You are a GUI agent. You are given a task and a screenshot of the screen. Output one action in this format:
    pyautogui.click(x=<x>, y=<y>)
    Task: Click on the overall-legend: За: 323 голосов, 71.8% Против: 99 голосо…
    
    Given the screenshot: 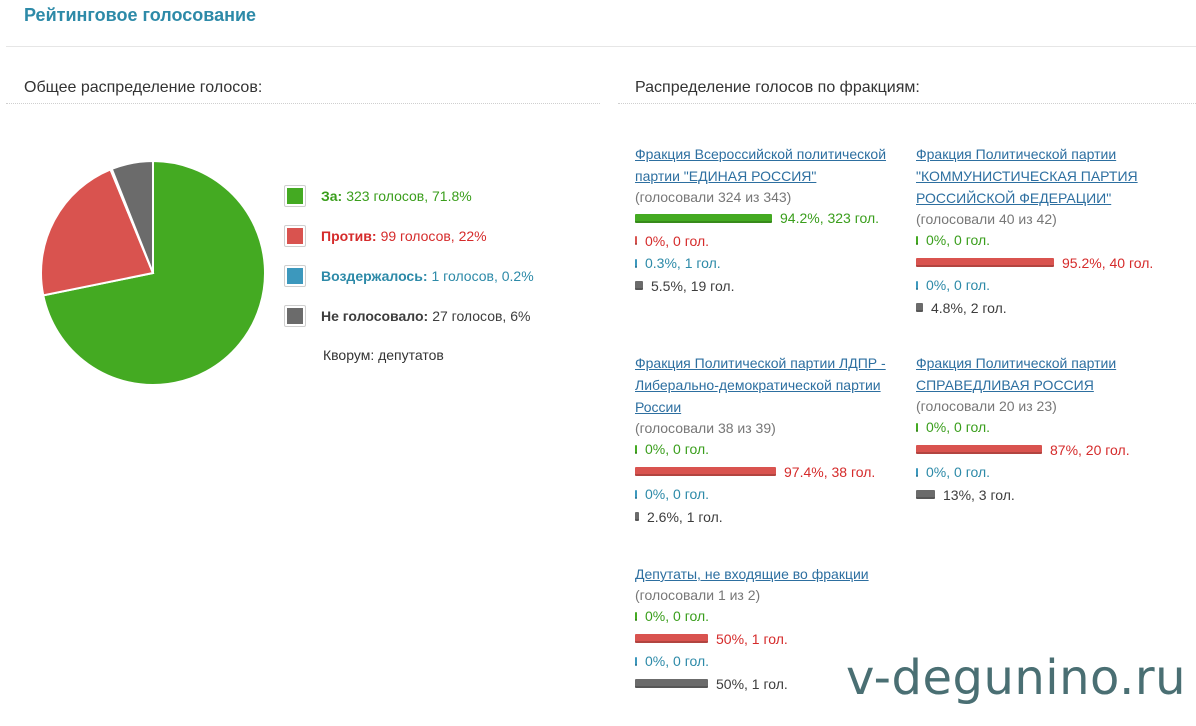 What is the action you would take?
    pyautogui.click(x=409, y=263)
    